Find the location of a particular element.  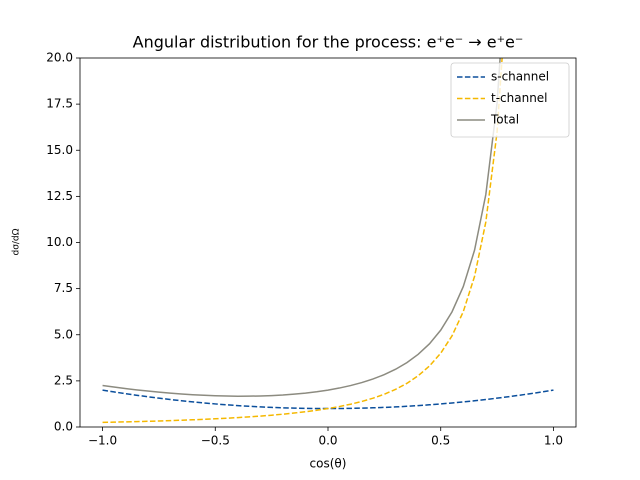

y-axis-label: dσ/dΩ is located at coordinates (17, 241).